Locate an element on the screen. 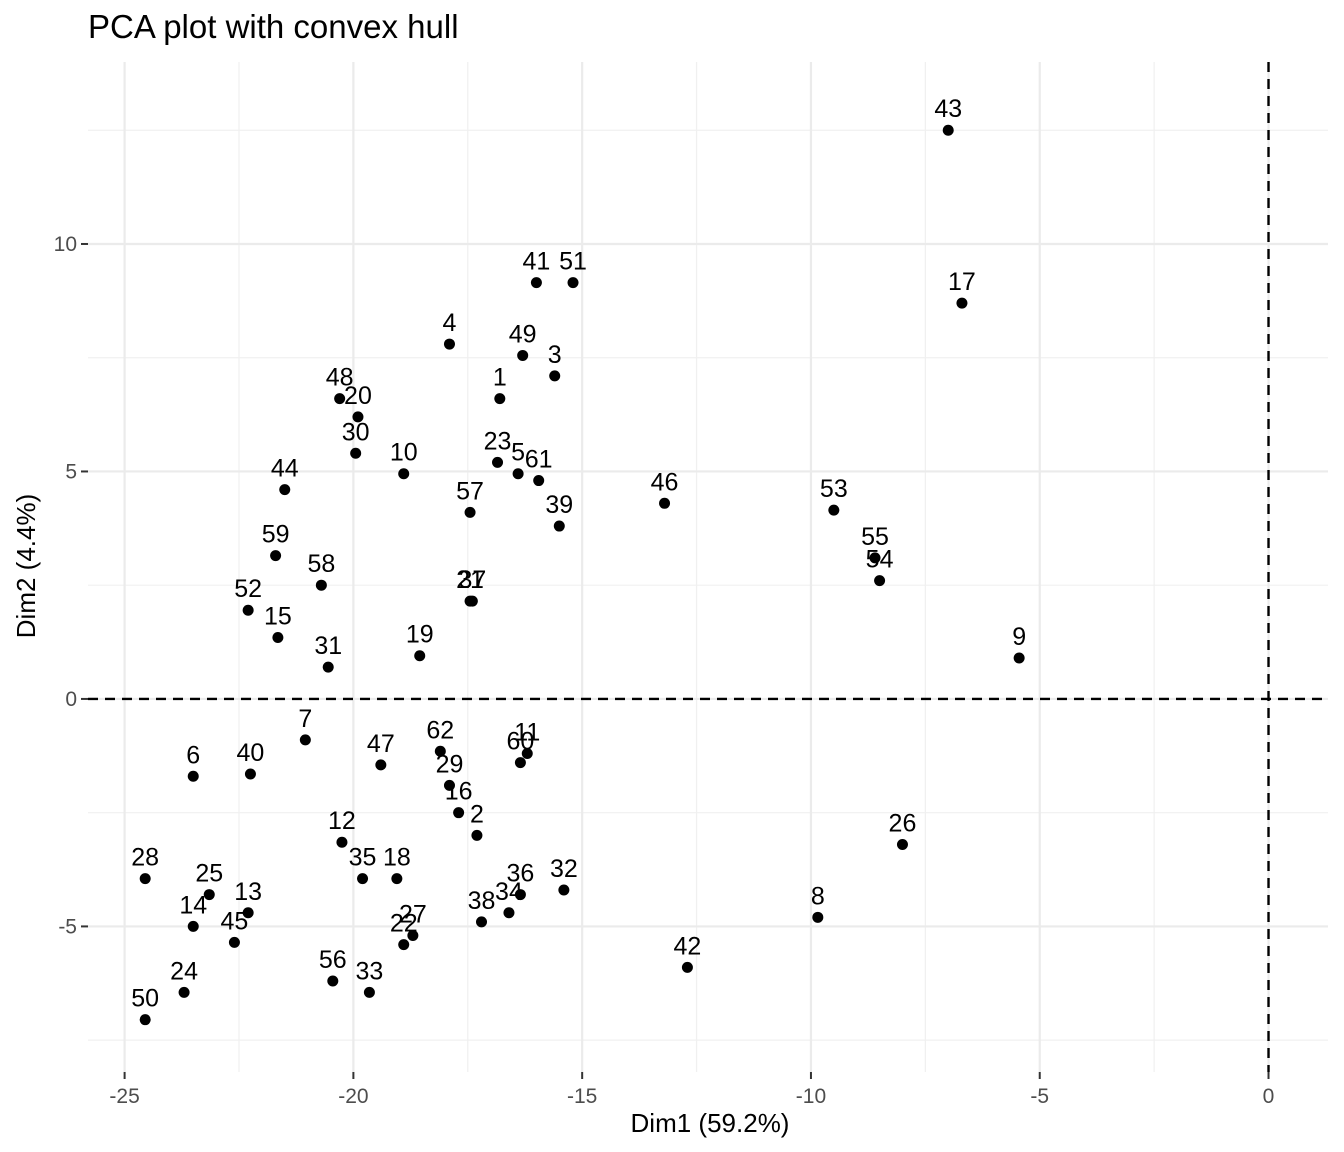 Image resolution: width=1344 pixels, height=1152 pixels. data-point-label-62: 62 is located at coordinates (440, 730).